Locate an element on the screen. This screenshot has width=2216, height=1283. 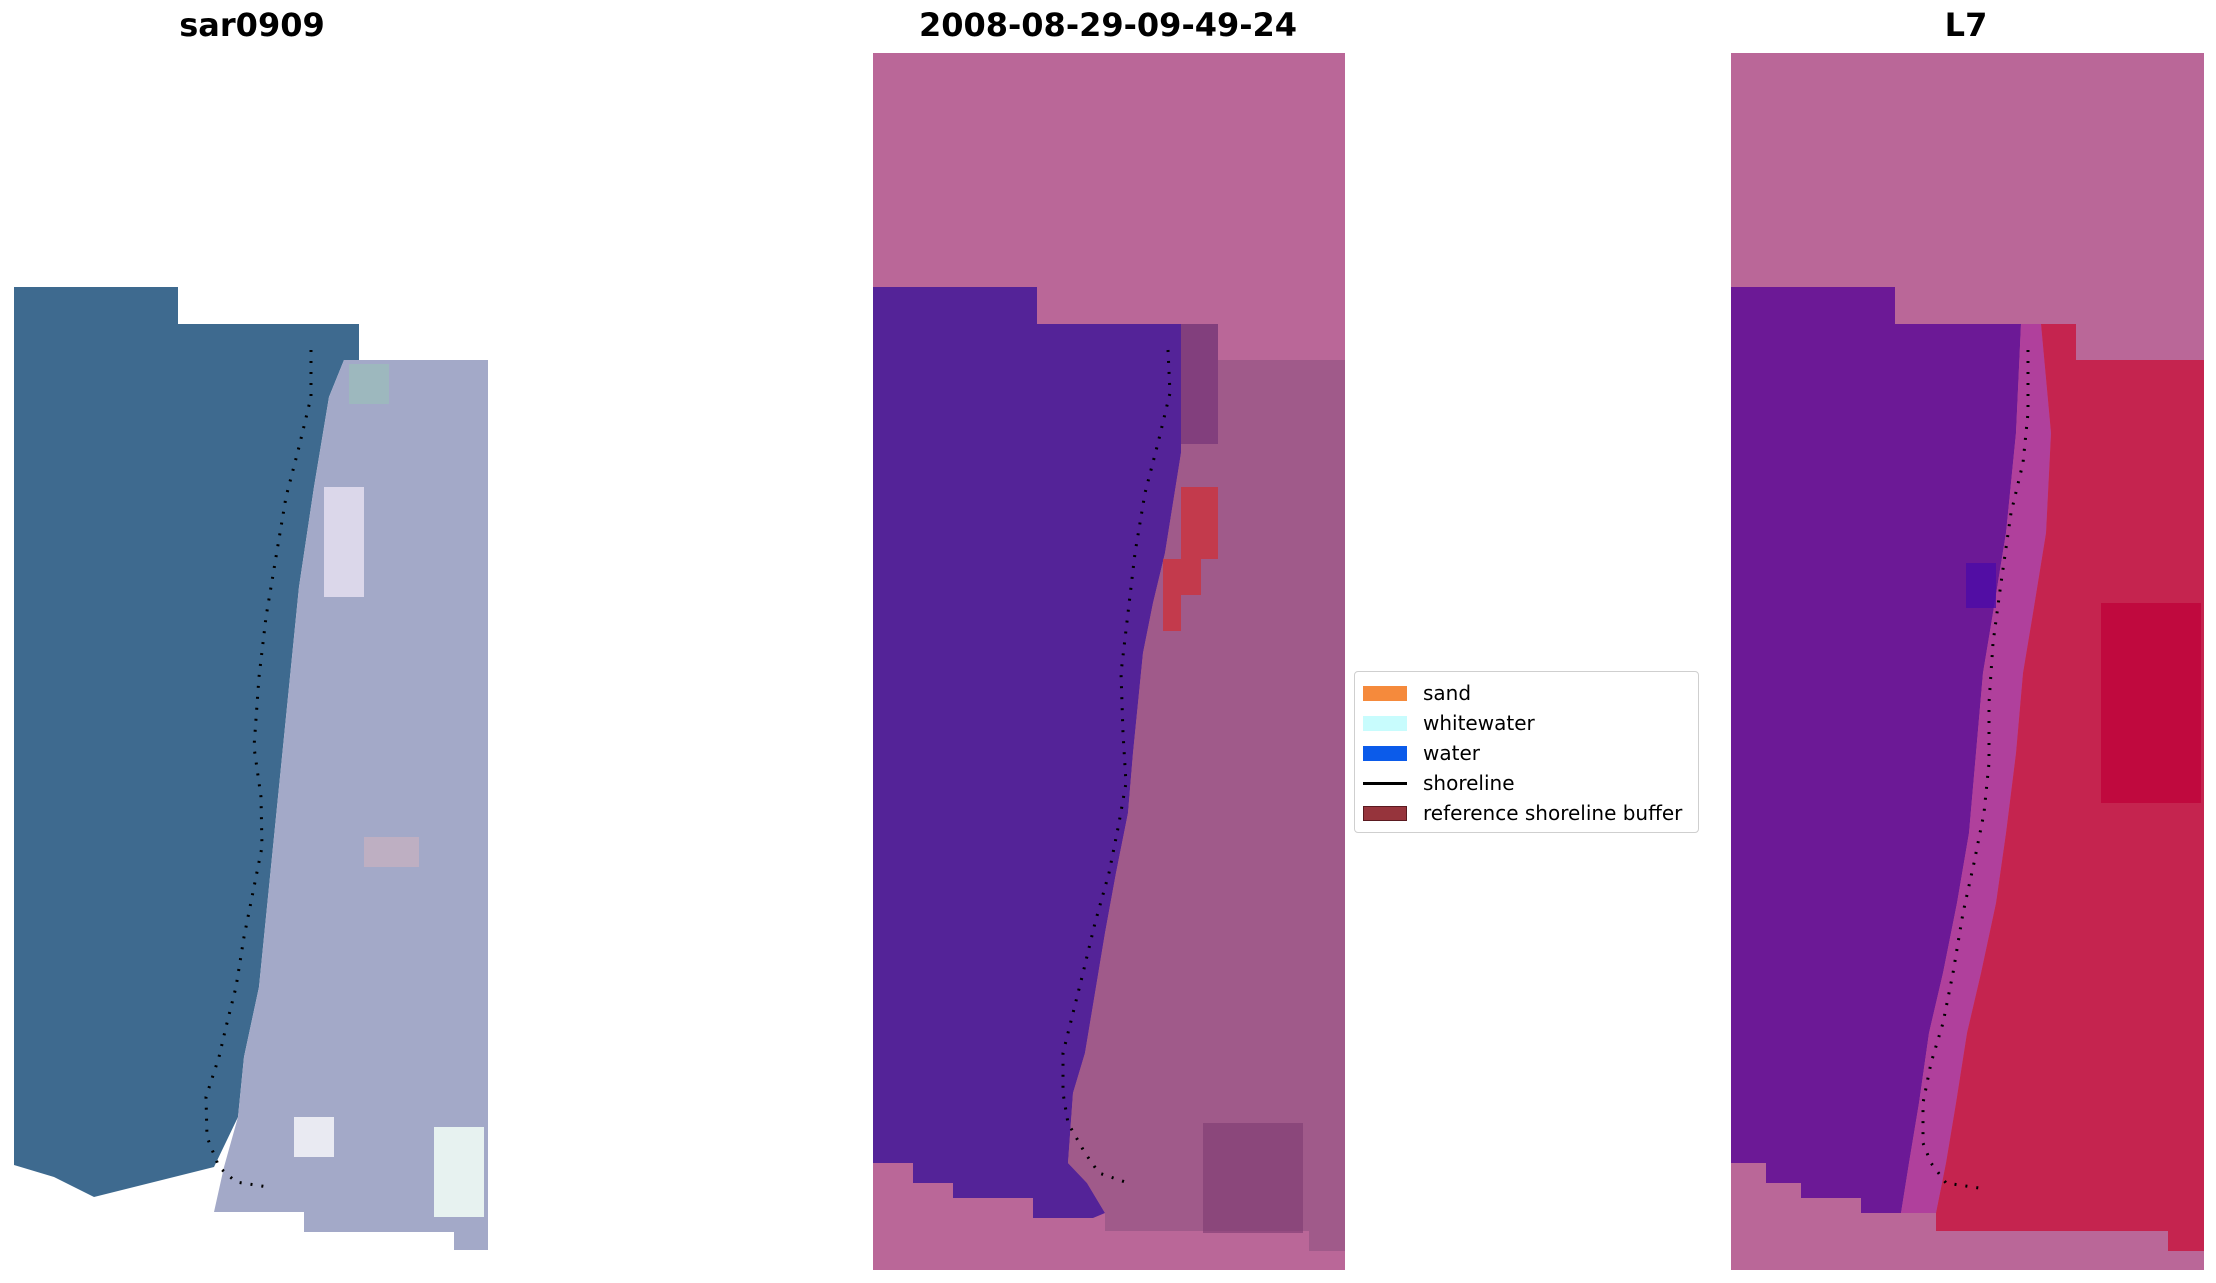
legend-swatch-whitewater is located at coordinates (1385, 723).